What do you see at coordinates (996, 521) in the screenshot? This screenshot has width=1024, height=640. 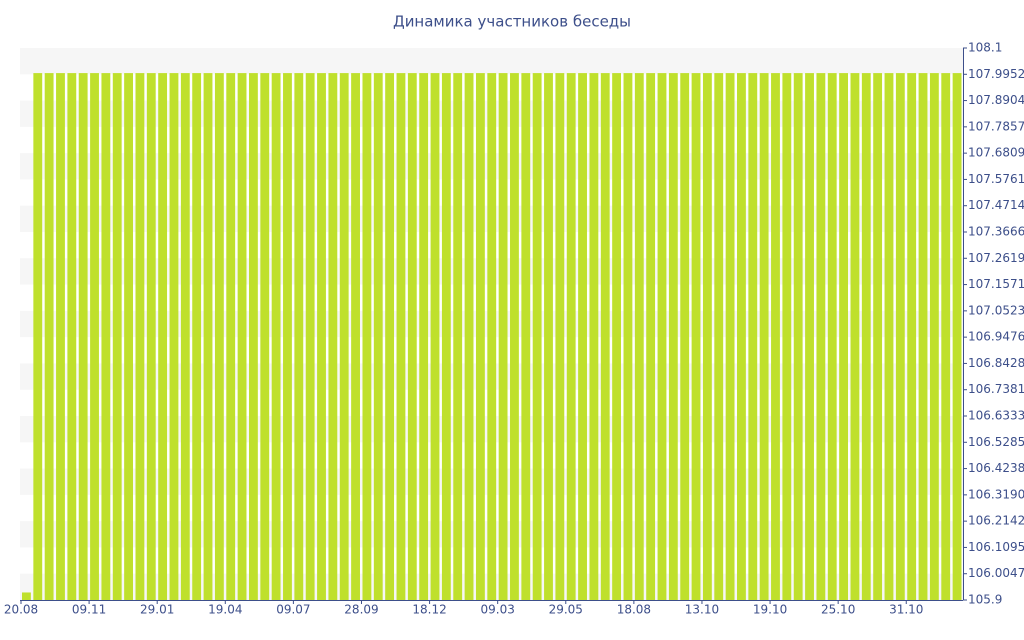 I see `y-tick-label: 106.21429` at bounding box center [996, 521].